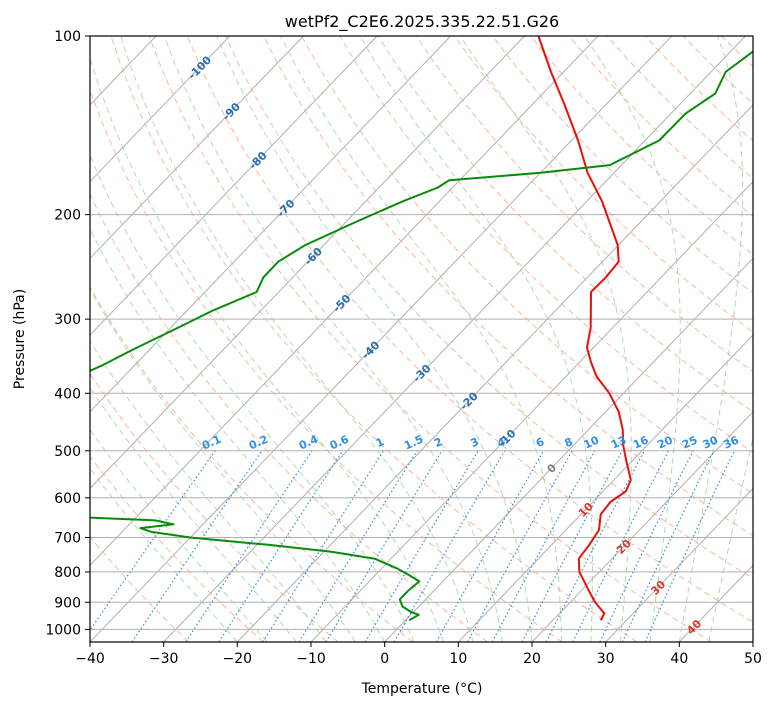  I want to click on mixing-ratio-label: 1, so click(380, 442).